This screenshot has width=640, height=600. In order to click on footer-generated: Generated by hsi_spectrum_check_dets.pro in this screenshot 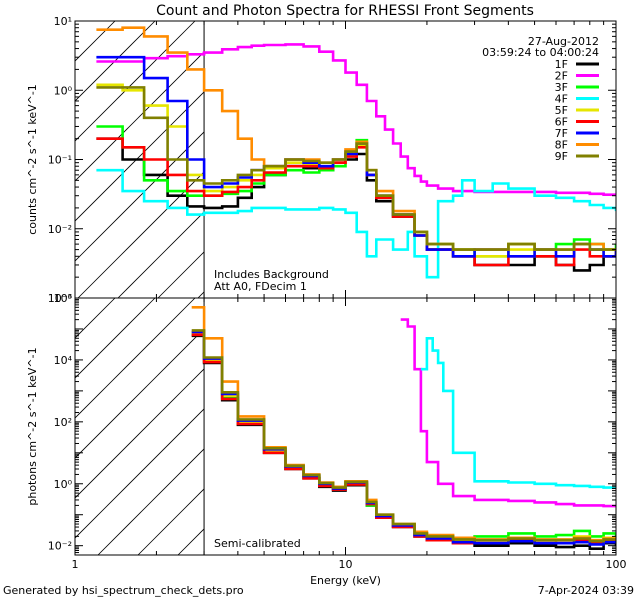, I will do `click(123, 590)`.